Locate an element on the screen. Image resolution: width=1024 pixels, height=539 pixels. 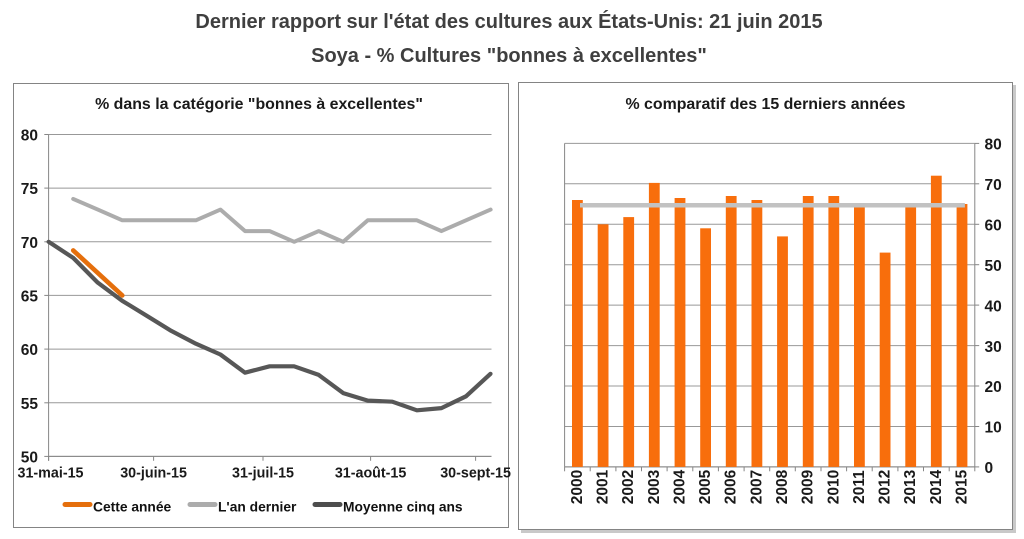
svg-text: 2012 is located at coordinates (885, 487).